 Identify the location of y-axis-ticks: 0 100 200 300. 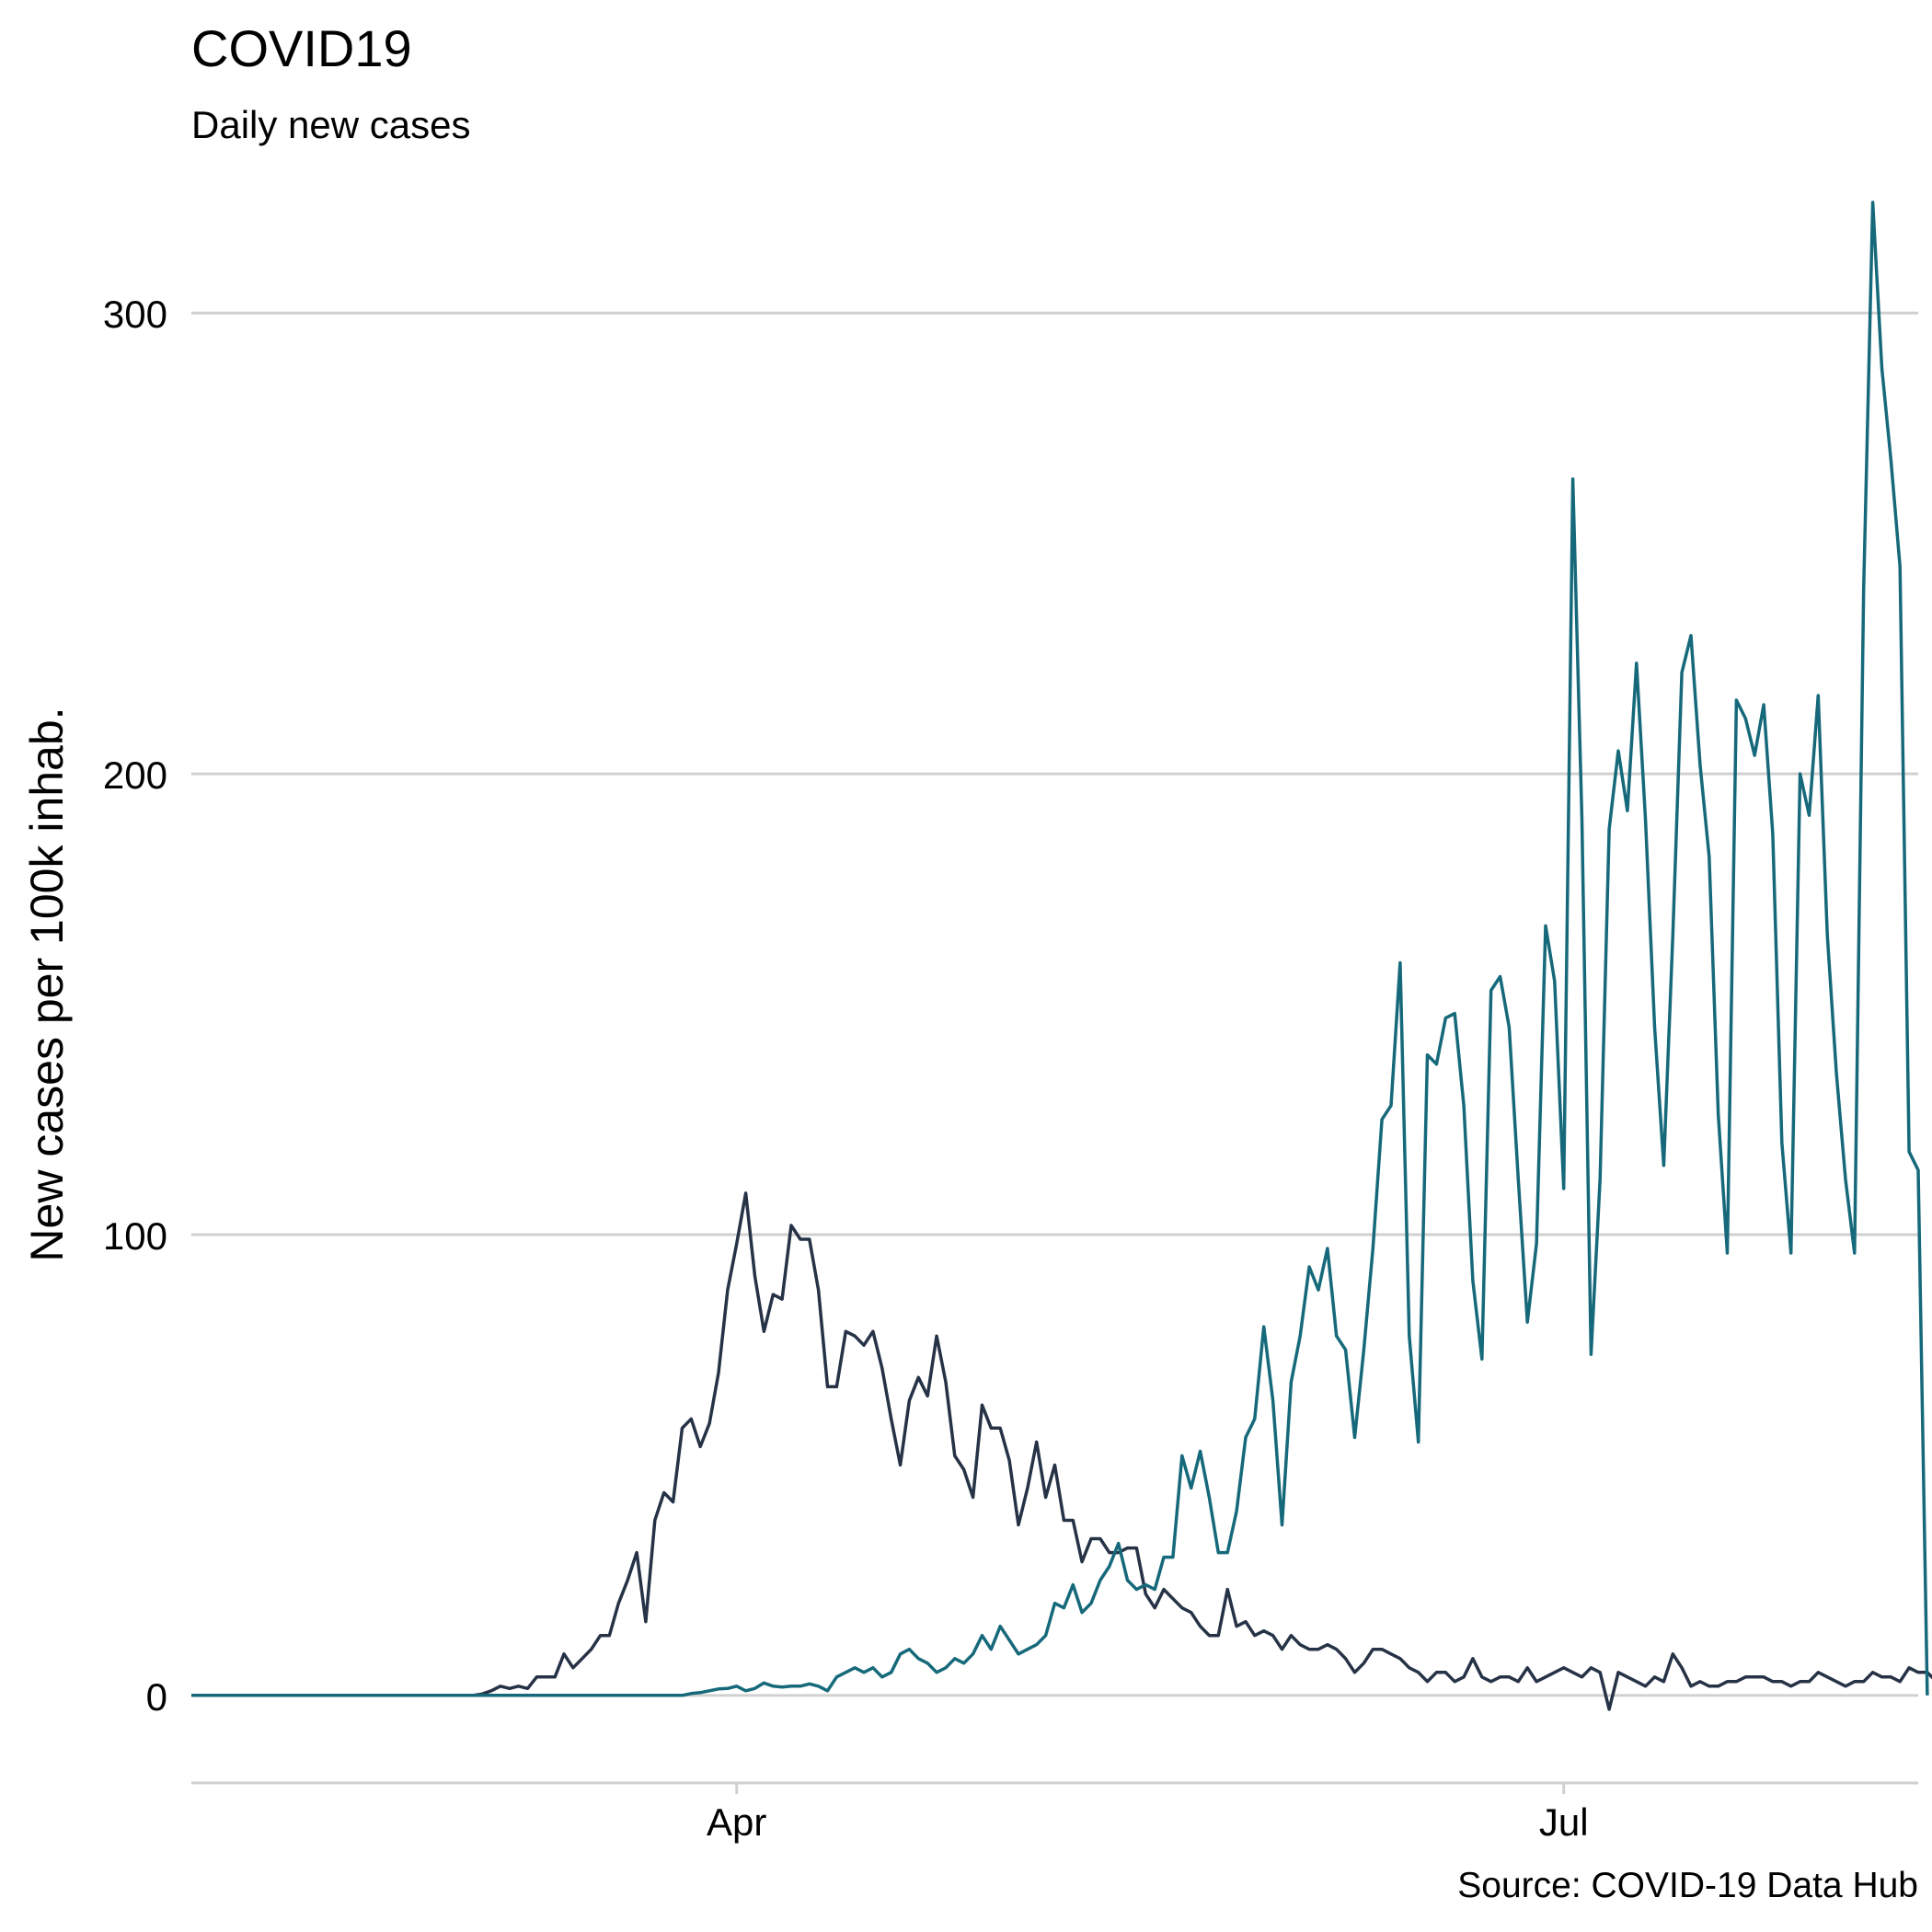
(135, 1006).